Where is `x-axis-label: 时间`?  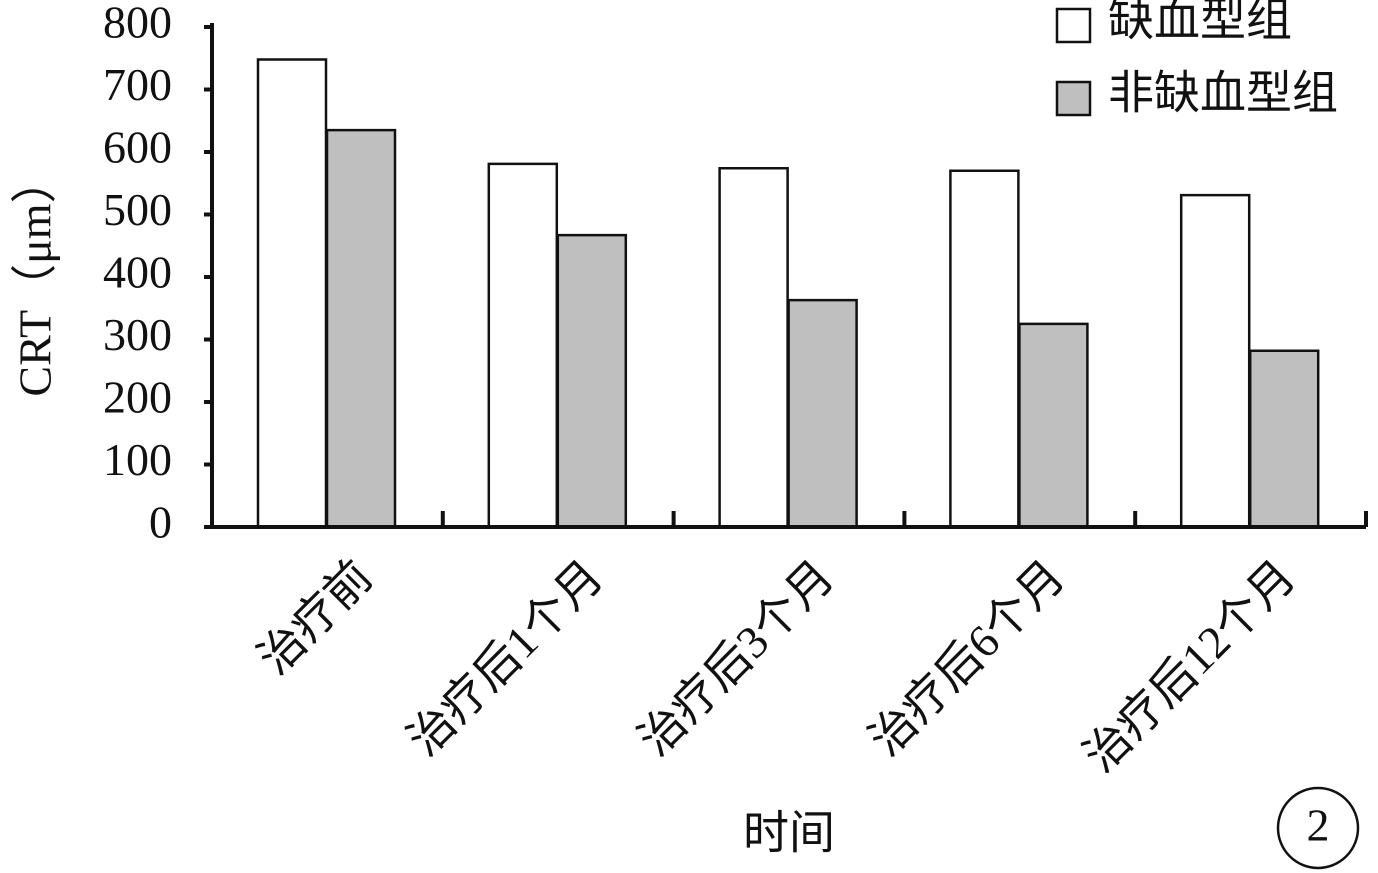 x-axis-label: 时间 is located at coordinates (789, 833).